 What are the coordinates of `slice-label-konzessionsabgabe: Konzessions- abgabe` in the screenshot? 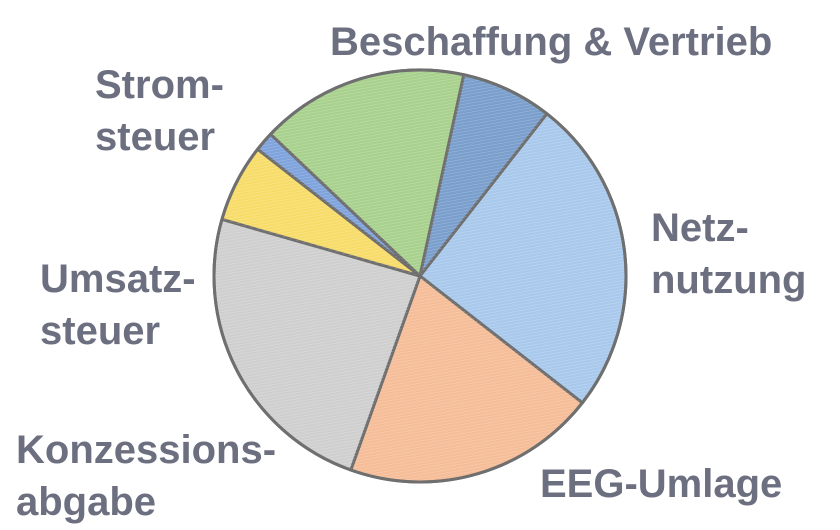 It's located at (146, 476).